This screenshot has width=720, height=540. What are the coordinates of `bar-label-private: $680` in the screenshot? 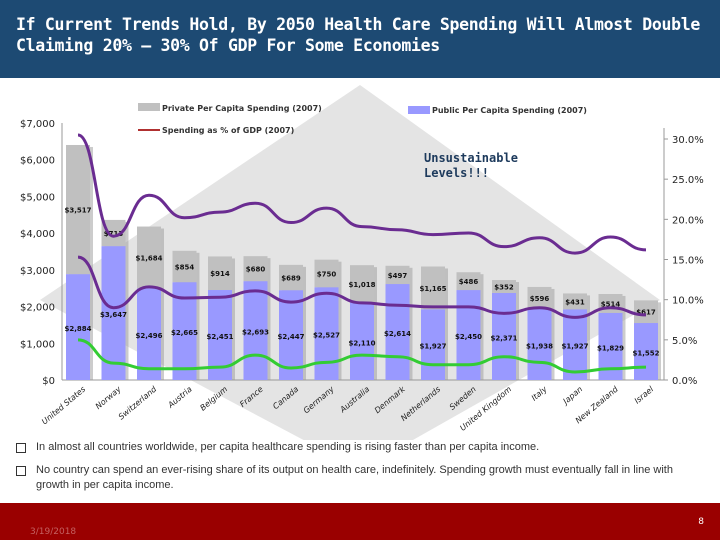 It's located at (256, 270).